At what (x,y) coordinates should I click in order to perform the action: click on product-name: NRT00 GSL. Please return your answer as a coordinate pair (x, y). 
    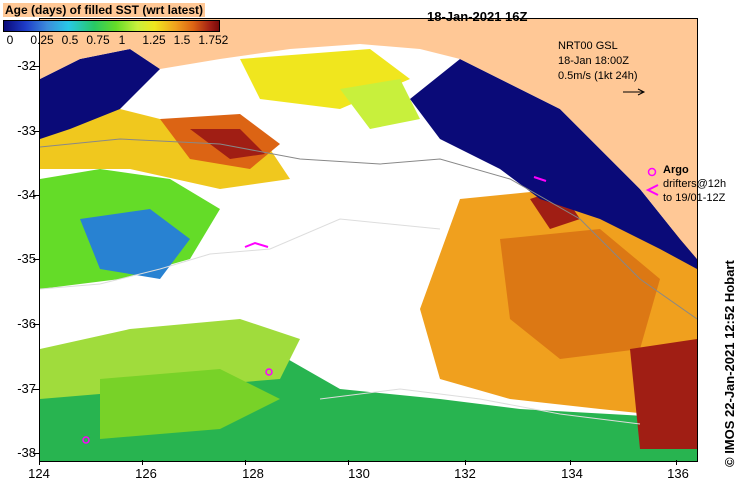
    Looking at the image, I should click on (588, 46).